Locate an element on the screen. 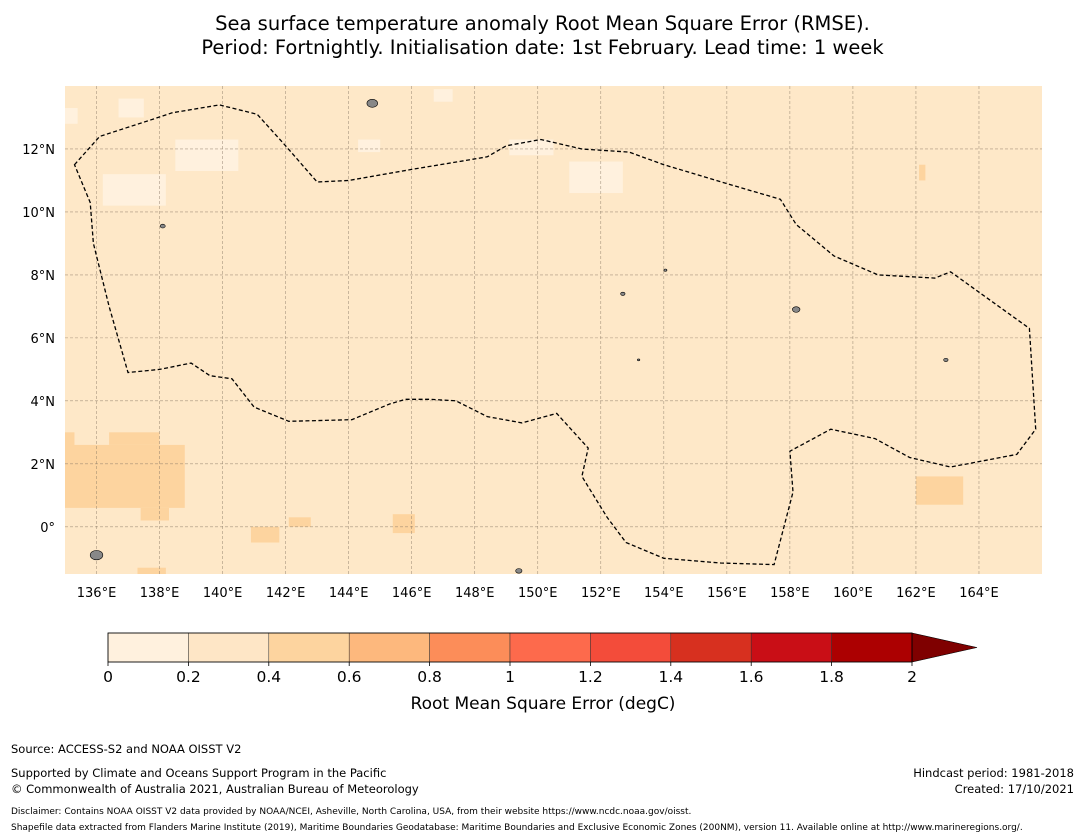 The height and width of the screenshot is (839, 1085). x-tick-label: 156°E is located at coordinates (727, 593).